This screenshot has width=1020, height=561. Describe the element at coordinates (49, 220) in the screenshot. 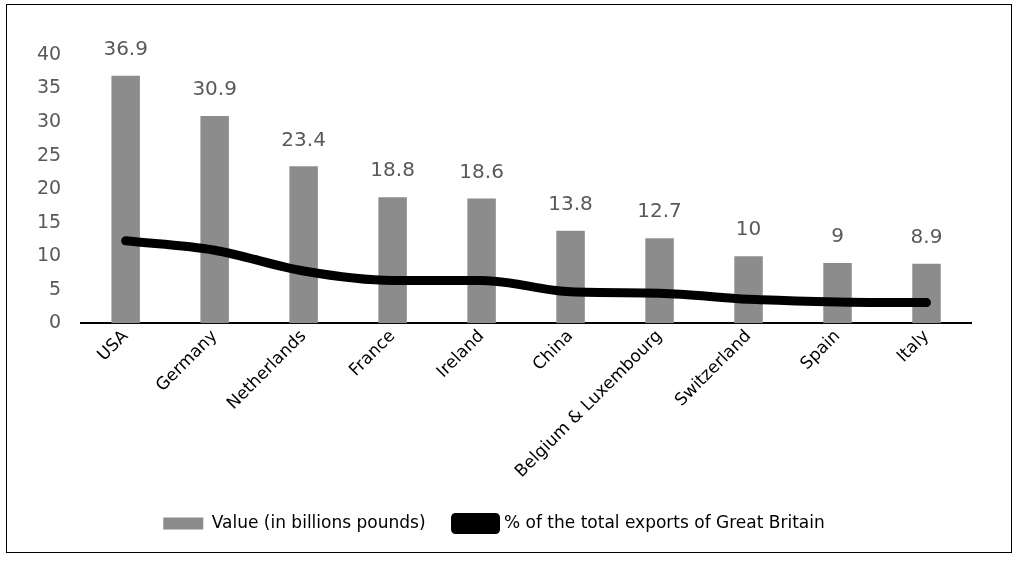

I see `y-tick-label: 15` at that location.